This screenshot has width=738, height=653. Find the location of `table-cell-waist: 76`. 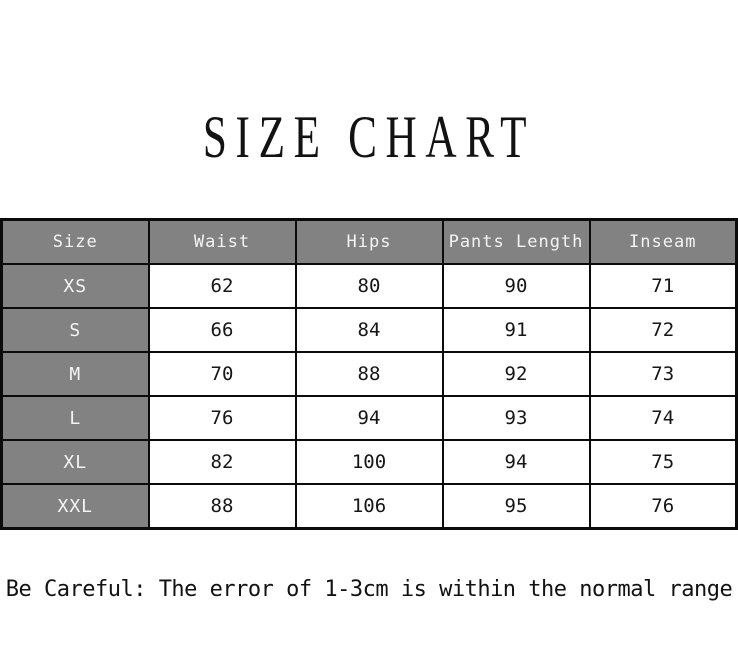

table-cell-waist: 76 is located at coordinates (222, 418).